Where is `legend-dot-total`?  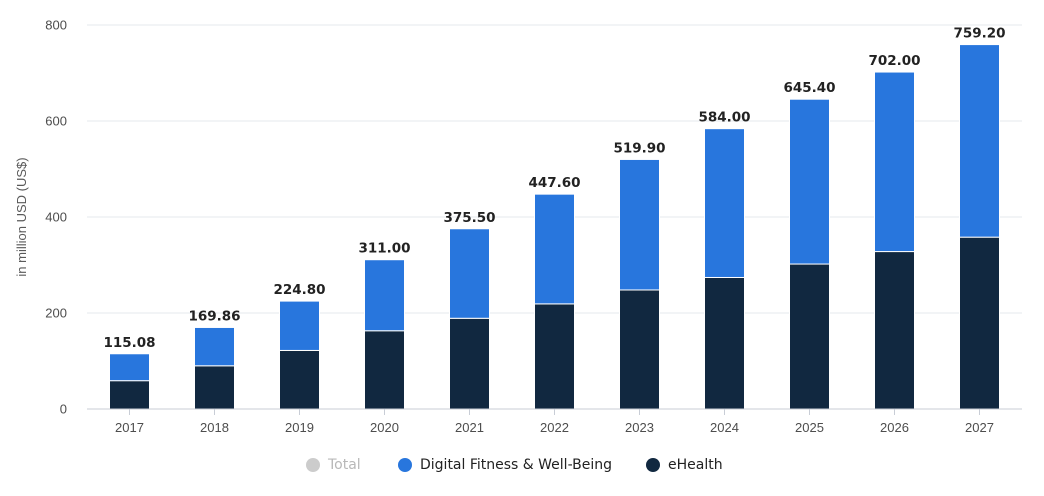 legend-dot-total is located at coordinates (313, 465).